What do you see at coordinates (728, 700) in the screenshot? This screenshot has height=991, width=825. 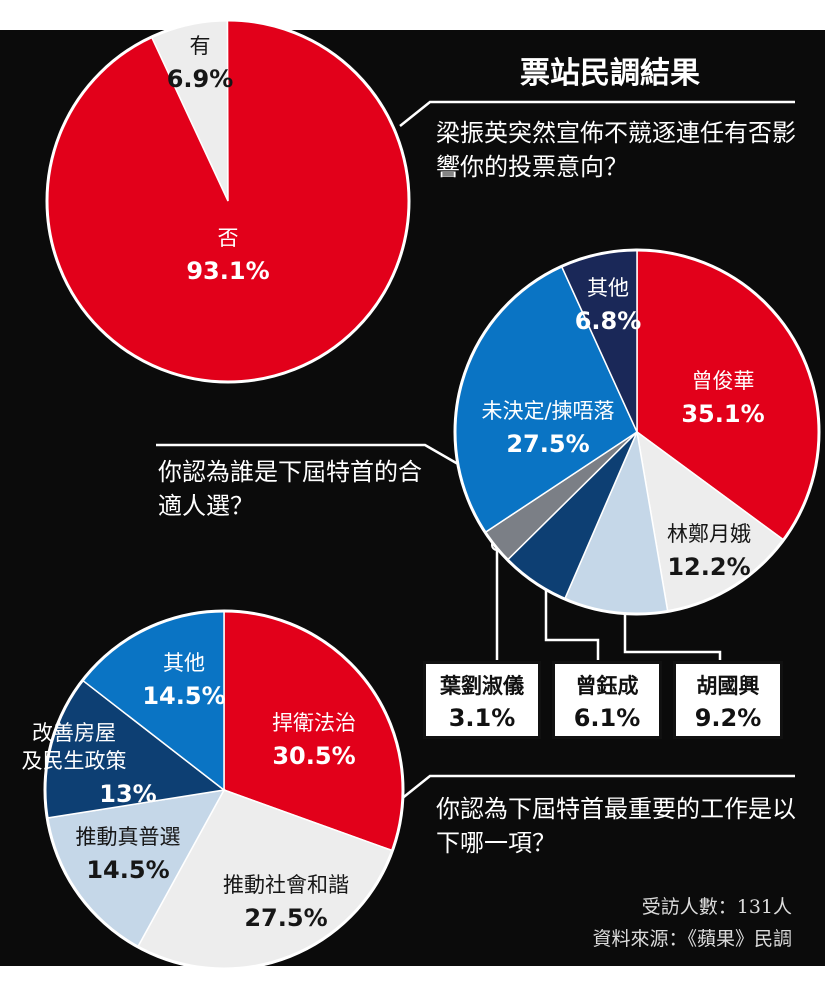 I see `callout-woo-kwok-hing: 胡國興 9.2%` at bounding box center [728, 700].